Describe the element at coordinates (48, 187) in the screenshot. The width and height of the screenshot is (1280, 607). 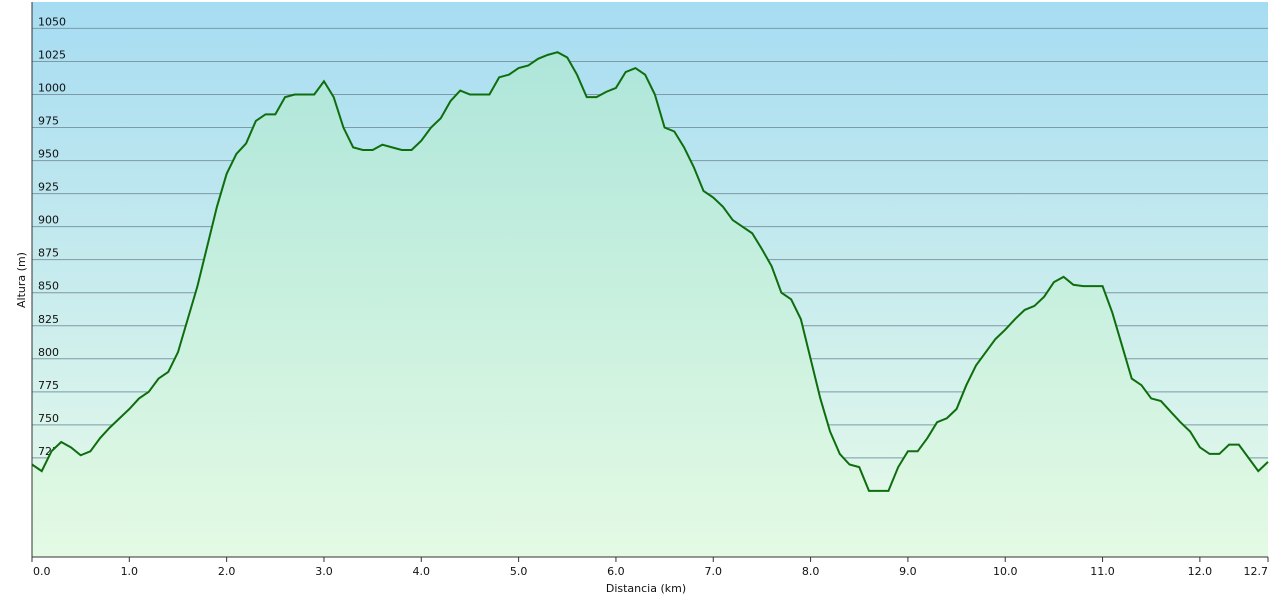
I see `y-tick-label: 925` at that location.